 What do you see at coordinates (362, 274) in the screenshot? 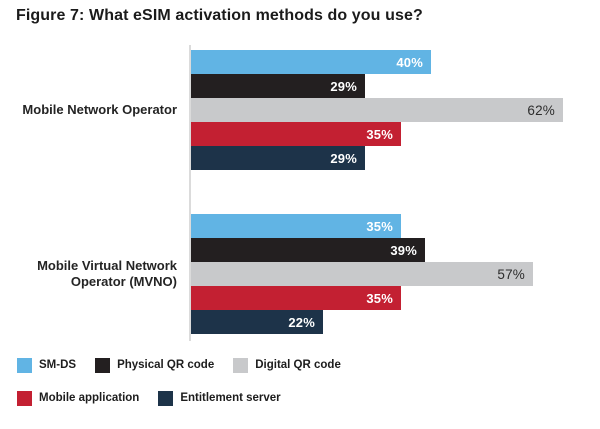
I see `bar-digital-qr-code-mobile-virtual-network-operator-mvno: 57%` at bounding box center [362, 274].